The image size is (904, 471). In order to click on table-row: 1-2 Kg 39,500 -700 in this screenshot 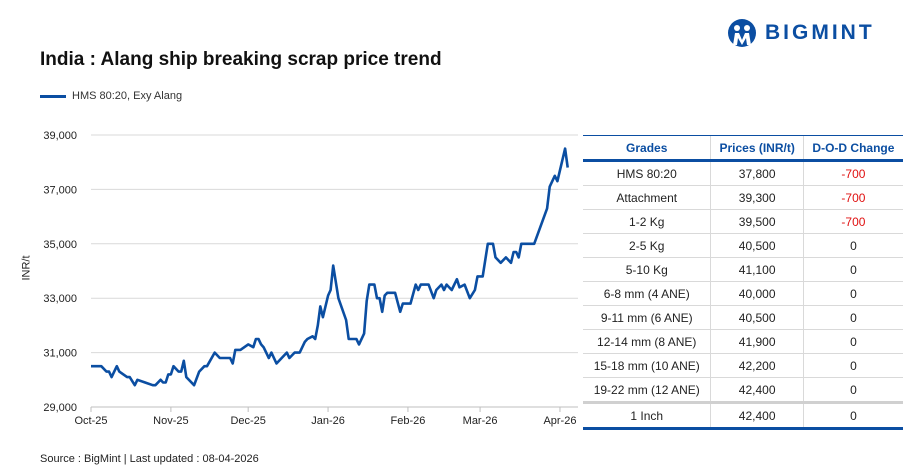, I will do `click(743, 221)`.